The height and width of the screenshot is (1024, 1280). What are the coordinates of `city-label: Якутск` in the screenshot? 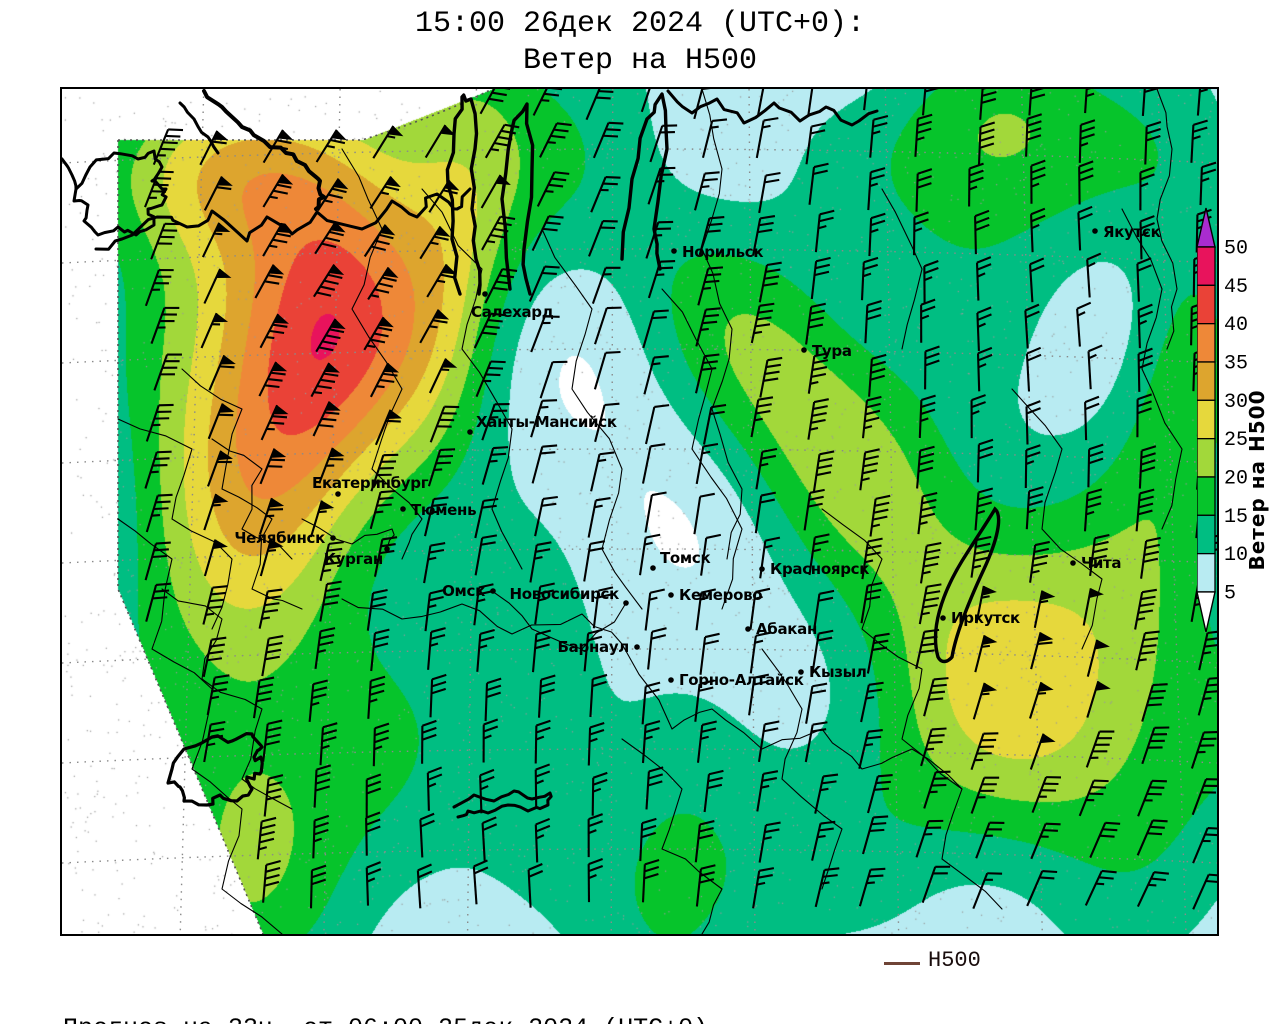 It's located at (1132, 232).